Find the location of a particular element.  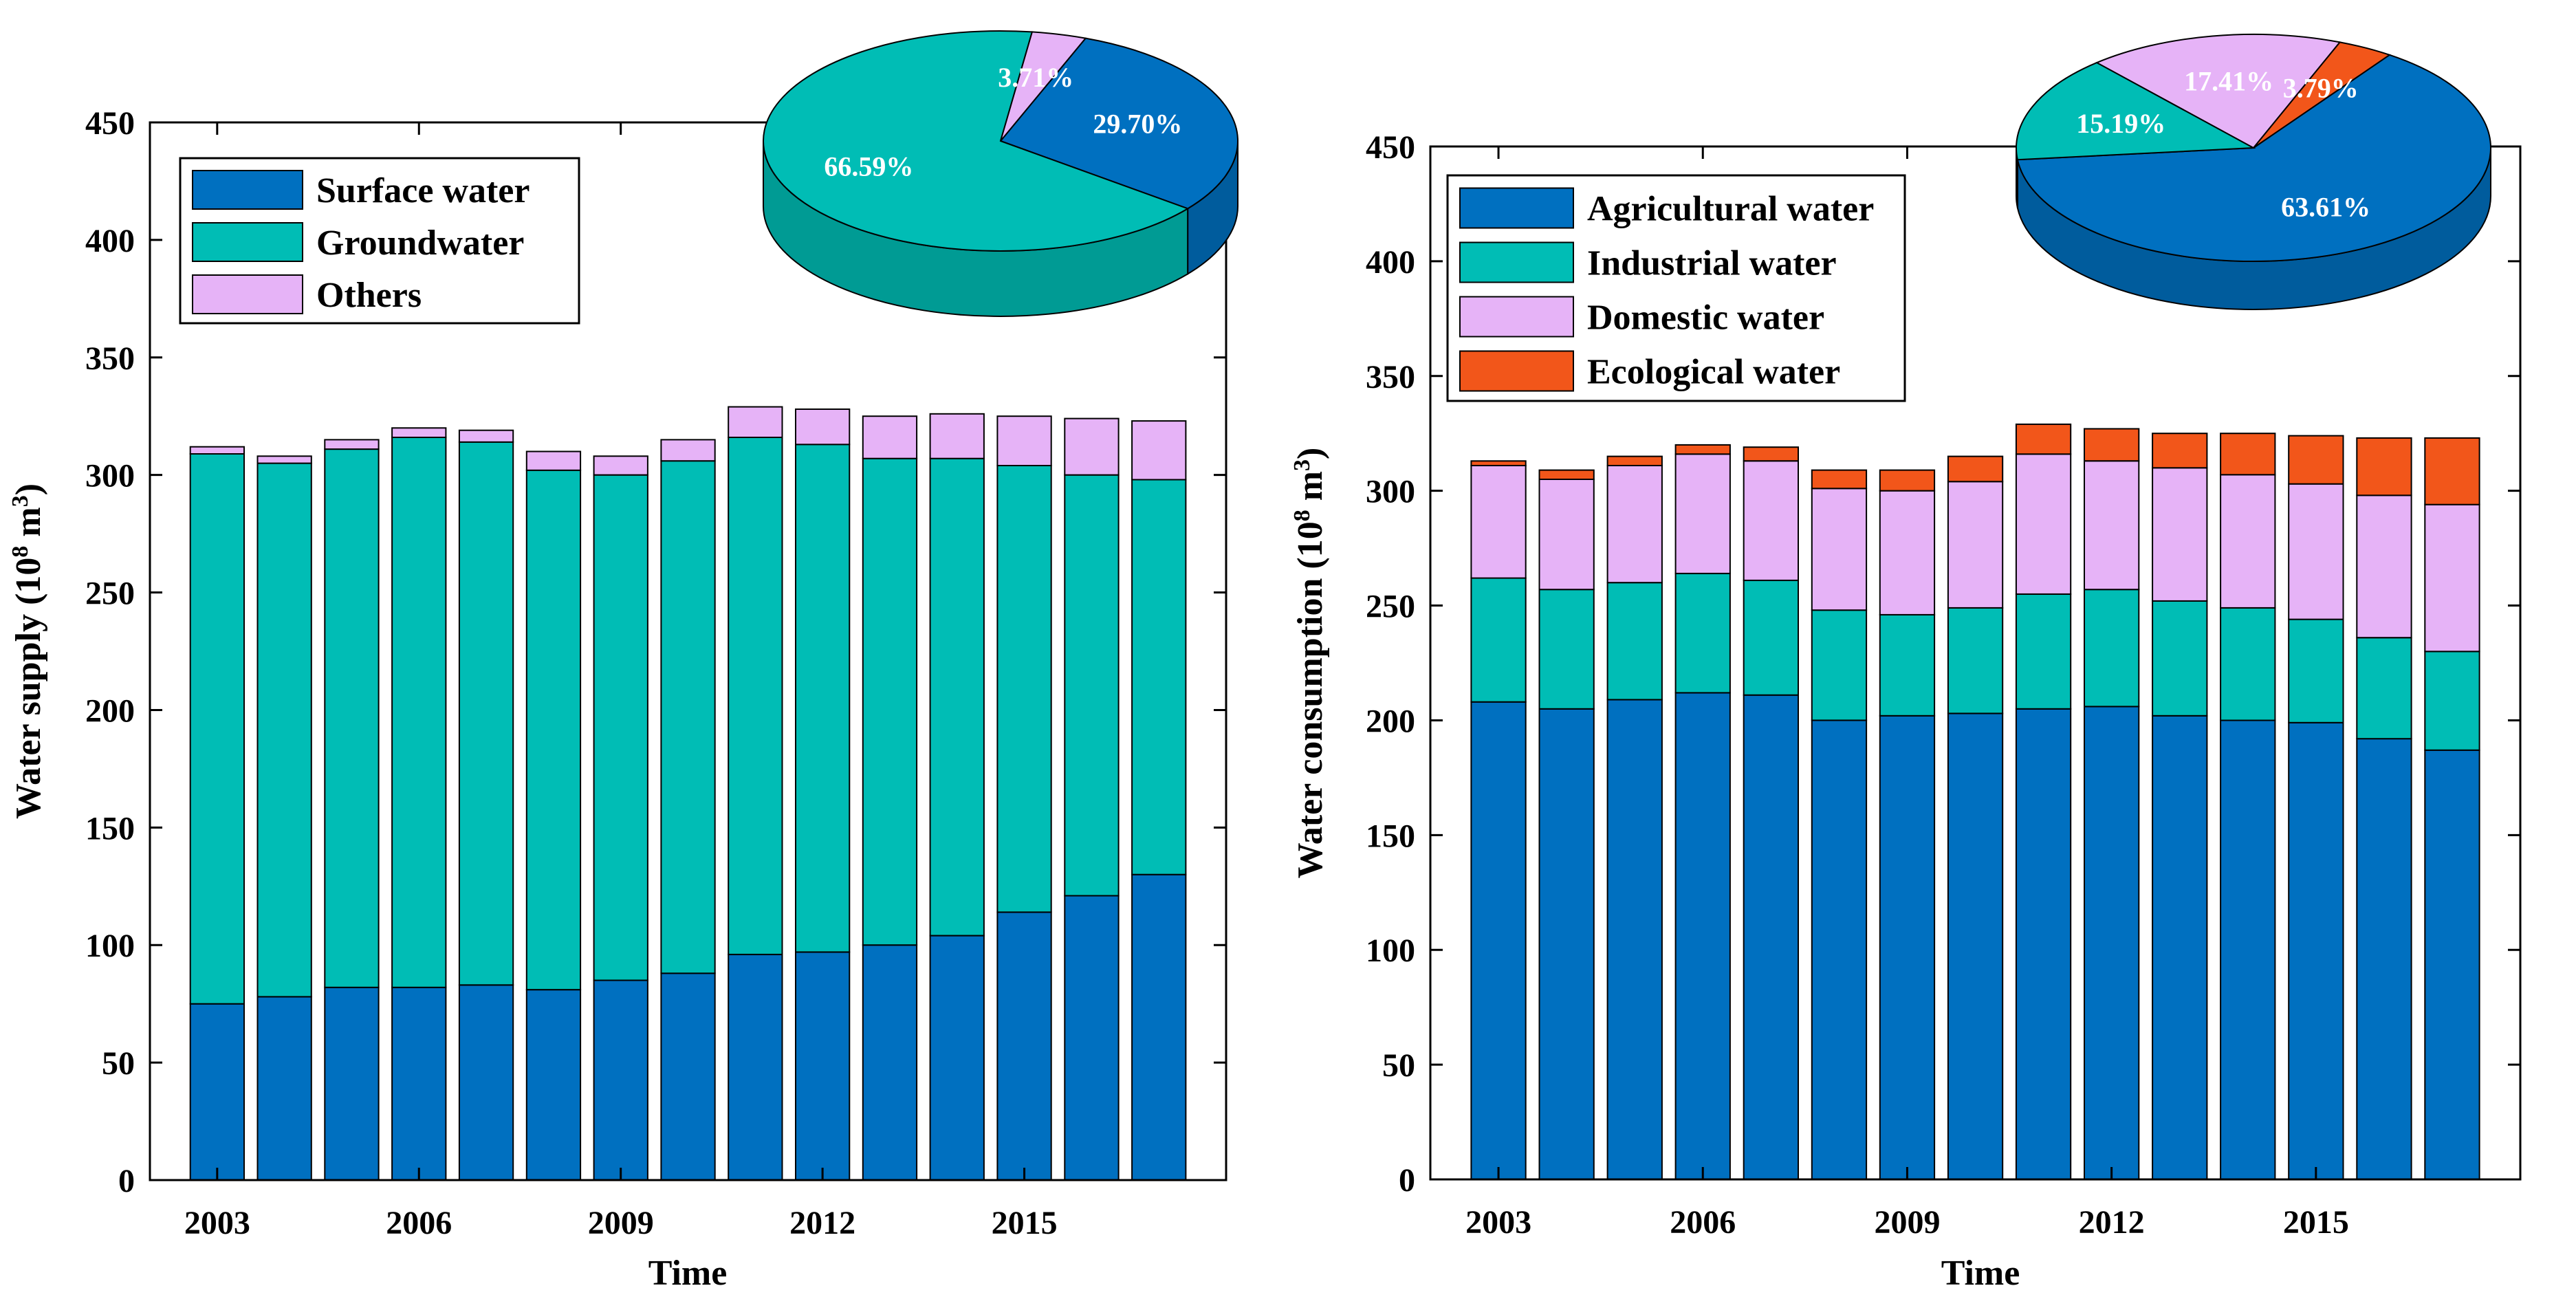

legend-label-industrial-water: Industrial water is located at coordinates (1712, 264).